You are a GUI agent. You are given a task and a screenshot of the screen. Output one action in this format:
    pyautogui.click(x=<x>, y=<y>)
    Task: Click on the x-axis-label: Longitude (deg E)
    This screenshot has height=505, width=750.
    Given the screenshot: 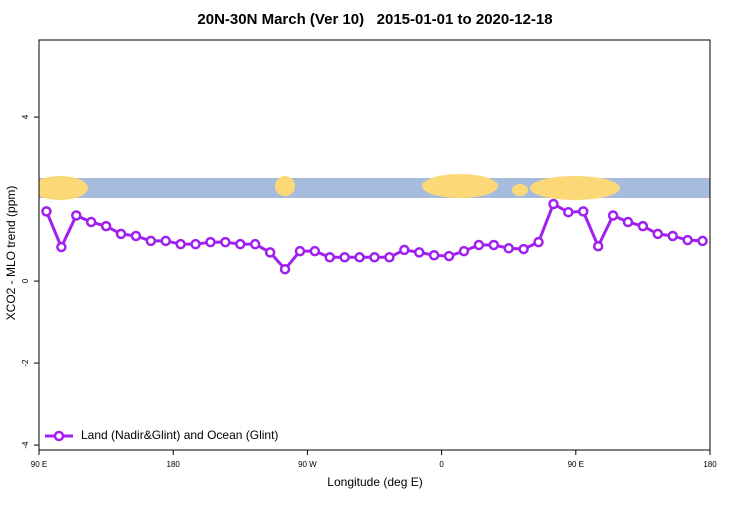 What is the action you would take?
    pyautogui.click(x=374, y=482)
    